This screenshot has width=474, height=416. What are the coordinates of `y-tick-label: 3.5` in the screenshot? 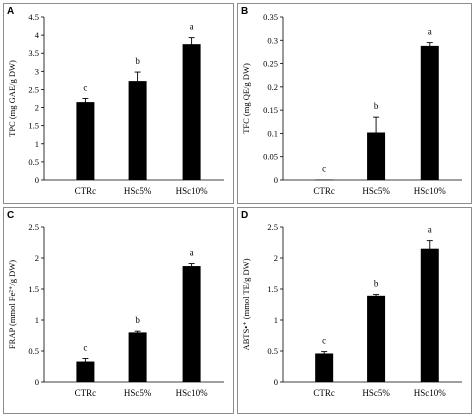 It's located at (33, 53).